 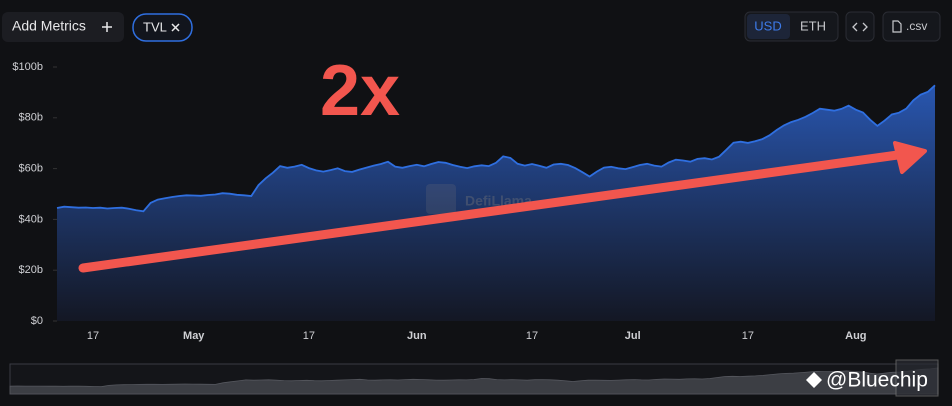 I want to click on x-tick-label: Aug, so click(x=855, y=336).